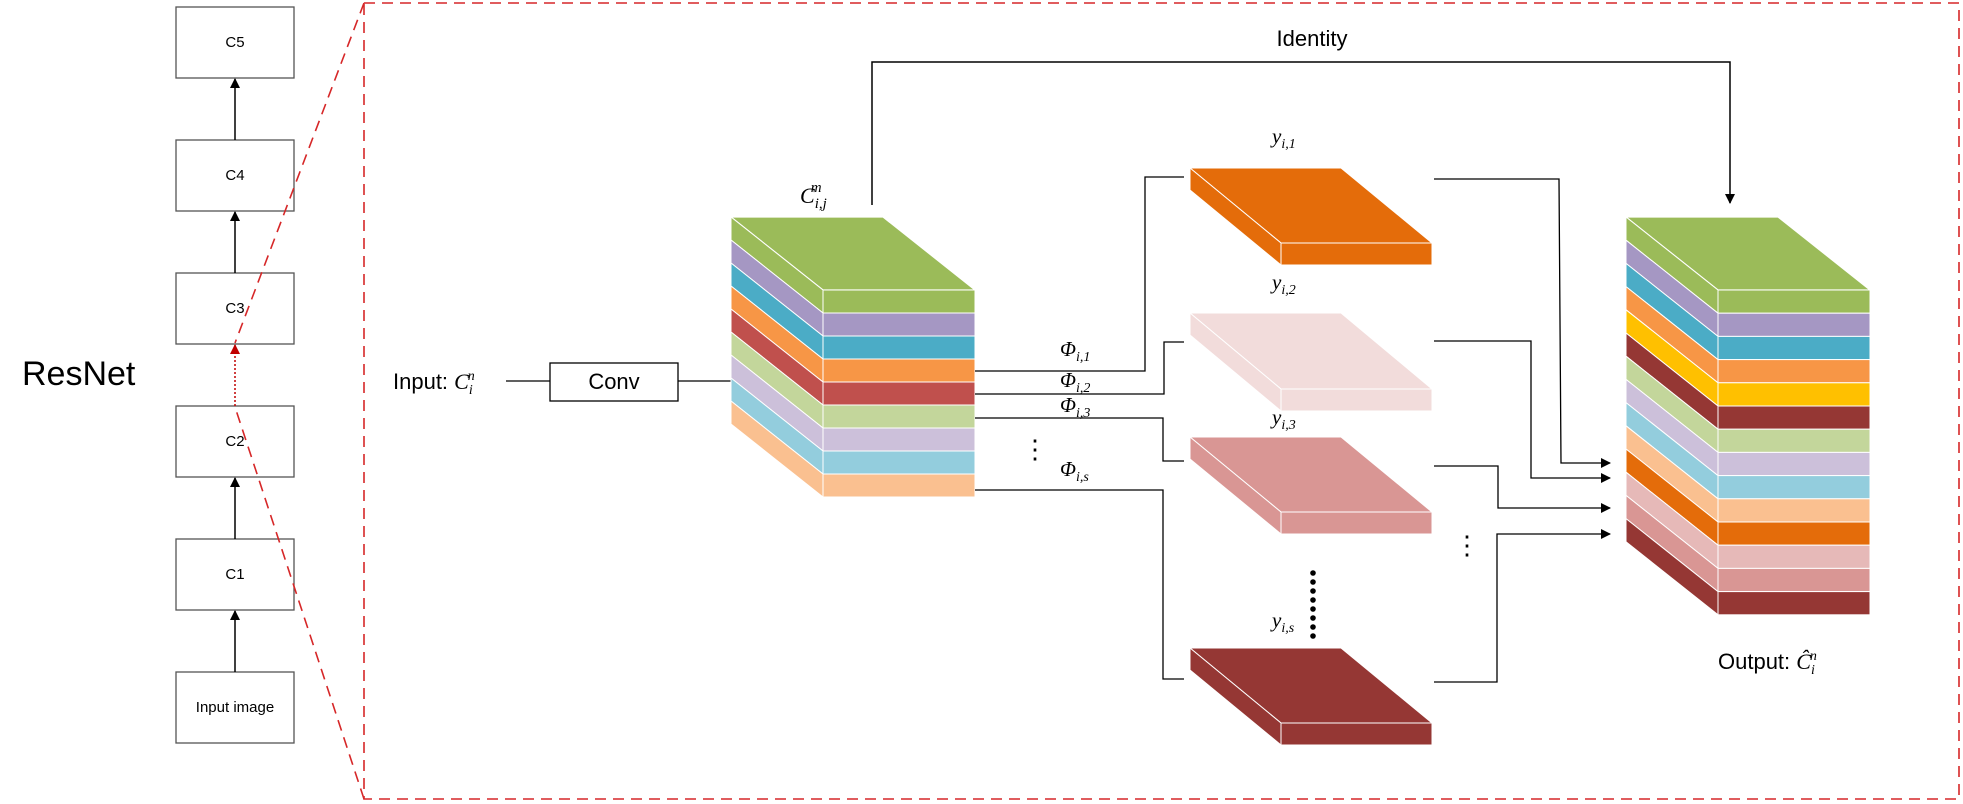  What do you see at coordinates (1074, 471) in the screenshot?
I see `phi-label-s: Φi,s` at bounding box center [1074, 471].